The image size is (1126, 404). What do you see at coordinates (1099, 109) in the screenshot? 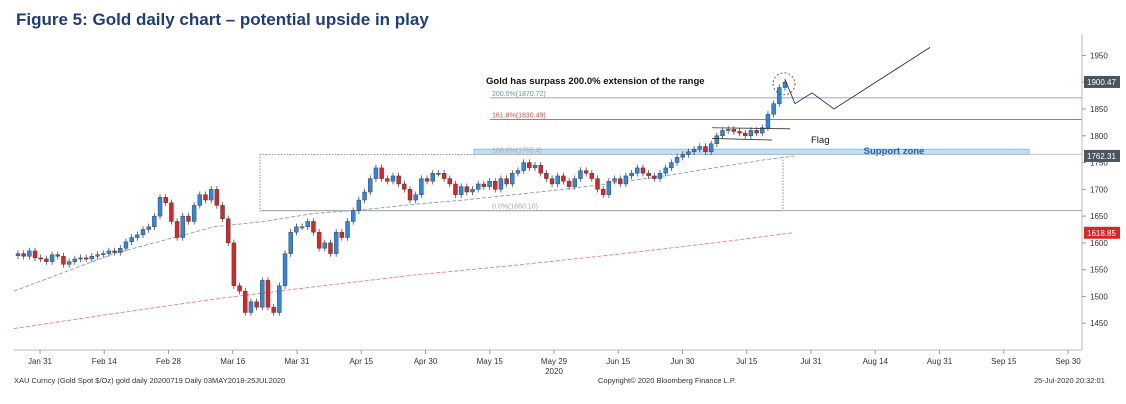
I see `y-tick-label: 1850` at bounding box center [1099, 109].